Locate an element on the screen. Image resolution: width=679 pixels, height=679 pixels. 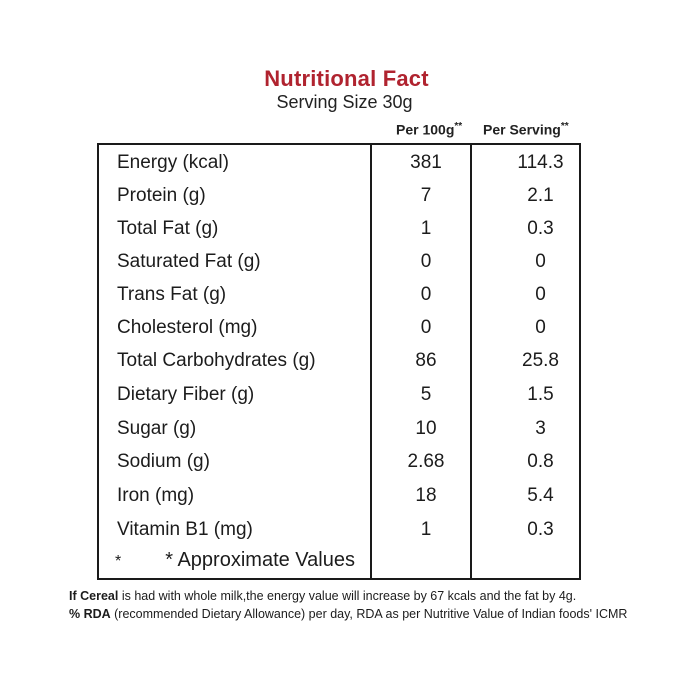
value-per-100g: 18 is located at coordinates (426, 495).